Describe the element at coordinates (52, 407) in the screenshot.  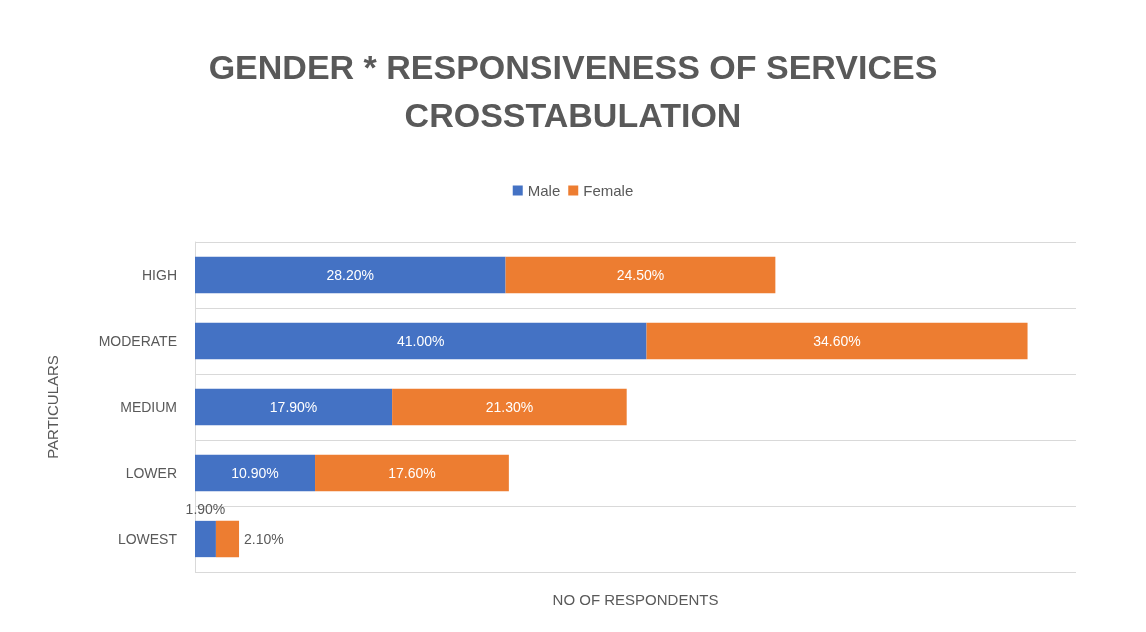
I see `y-axis-title: PARTICULARS` at that location.